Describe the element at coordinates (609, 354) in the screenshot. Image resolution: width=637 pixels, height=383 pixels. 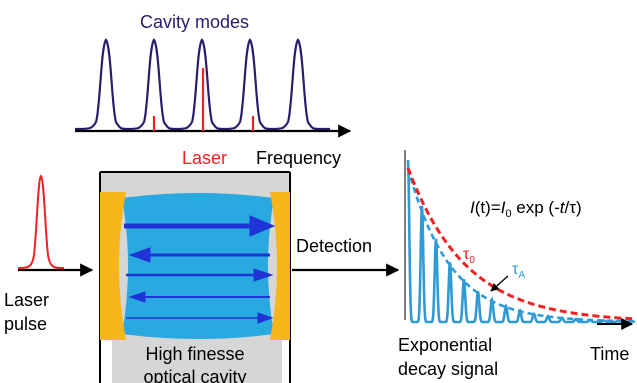
I see `time-label: Time` at that location.